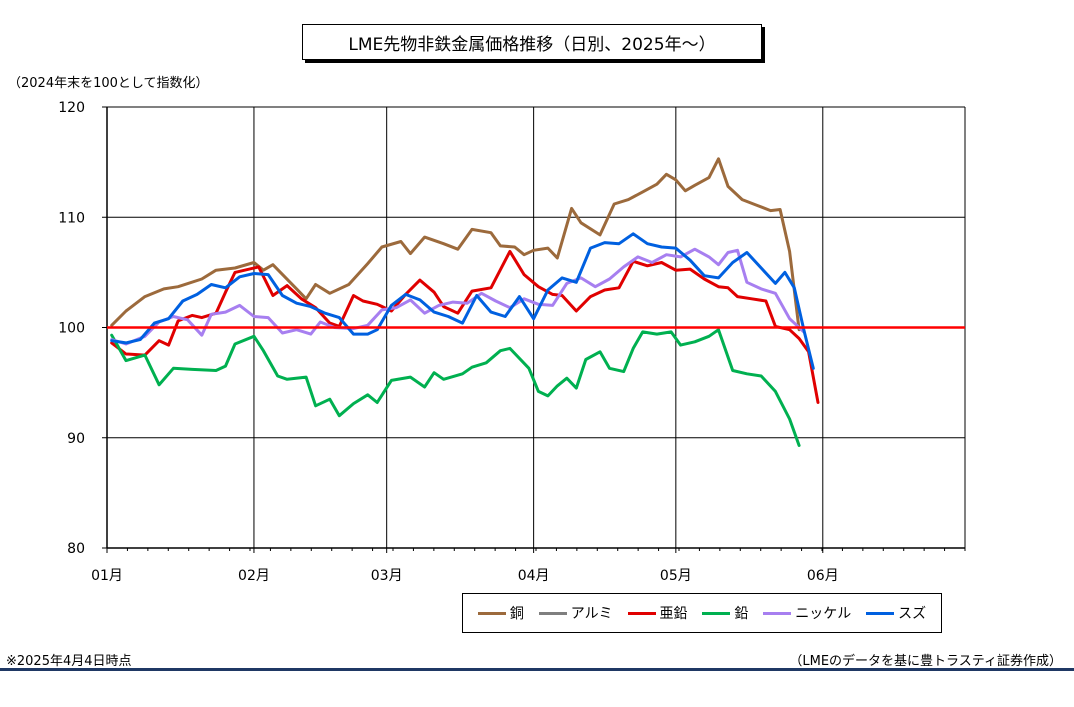 The image size is (1074, 707). I want to click on data-as-of-note: ※2025年4月4日時点, so click(69, 661).